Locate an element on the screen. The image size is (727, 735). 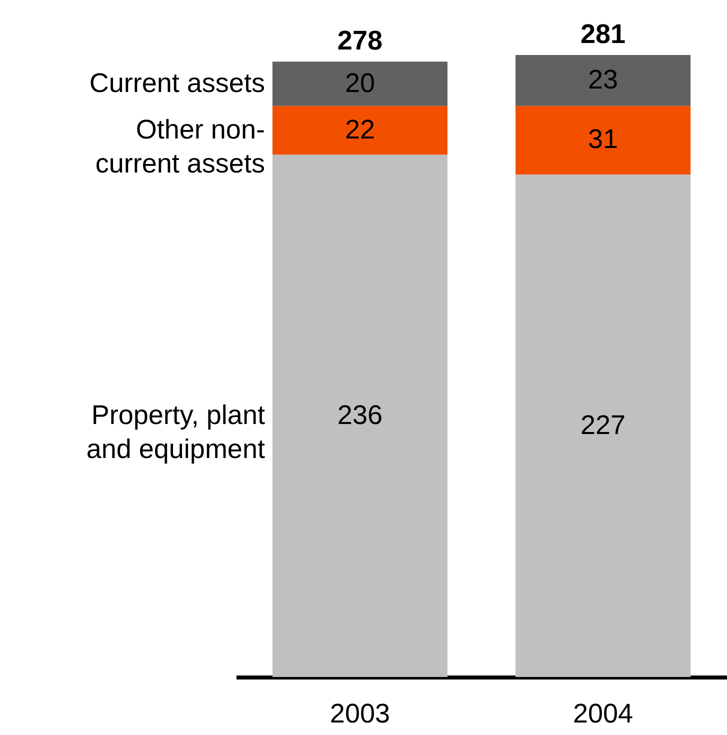
data-label: 20 is located at coordinates (359, 83).